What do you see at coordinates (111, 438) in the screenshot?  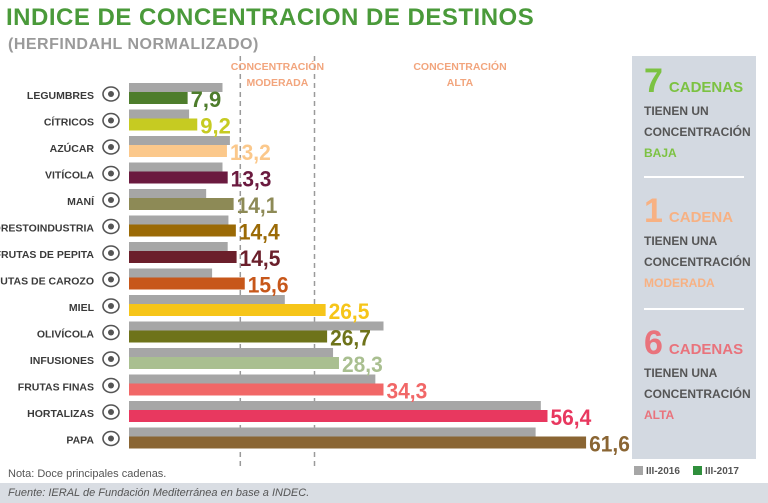 I see `potato-icon` at bounding box center [111, 438].